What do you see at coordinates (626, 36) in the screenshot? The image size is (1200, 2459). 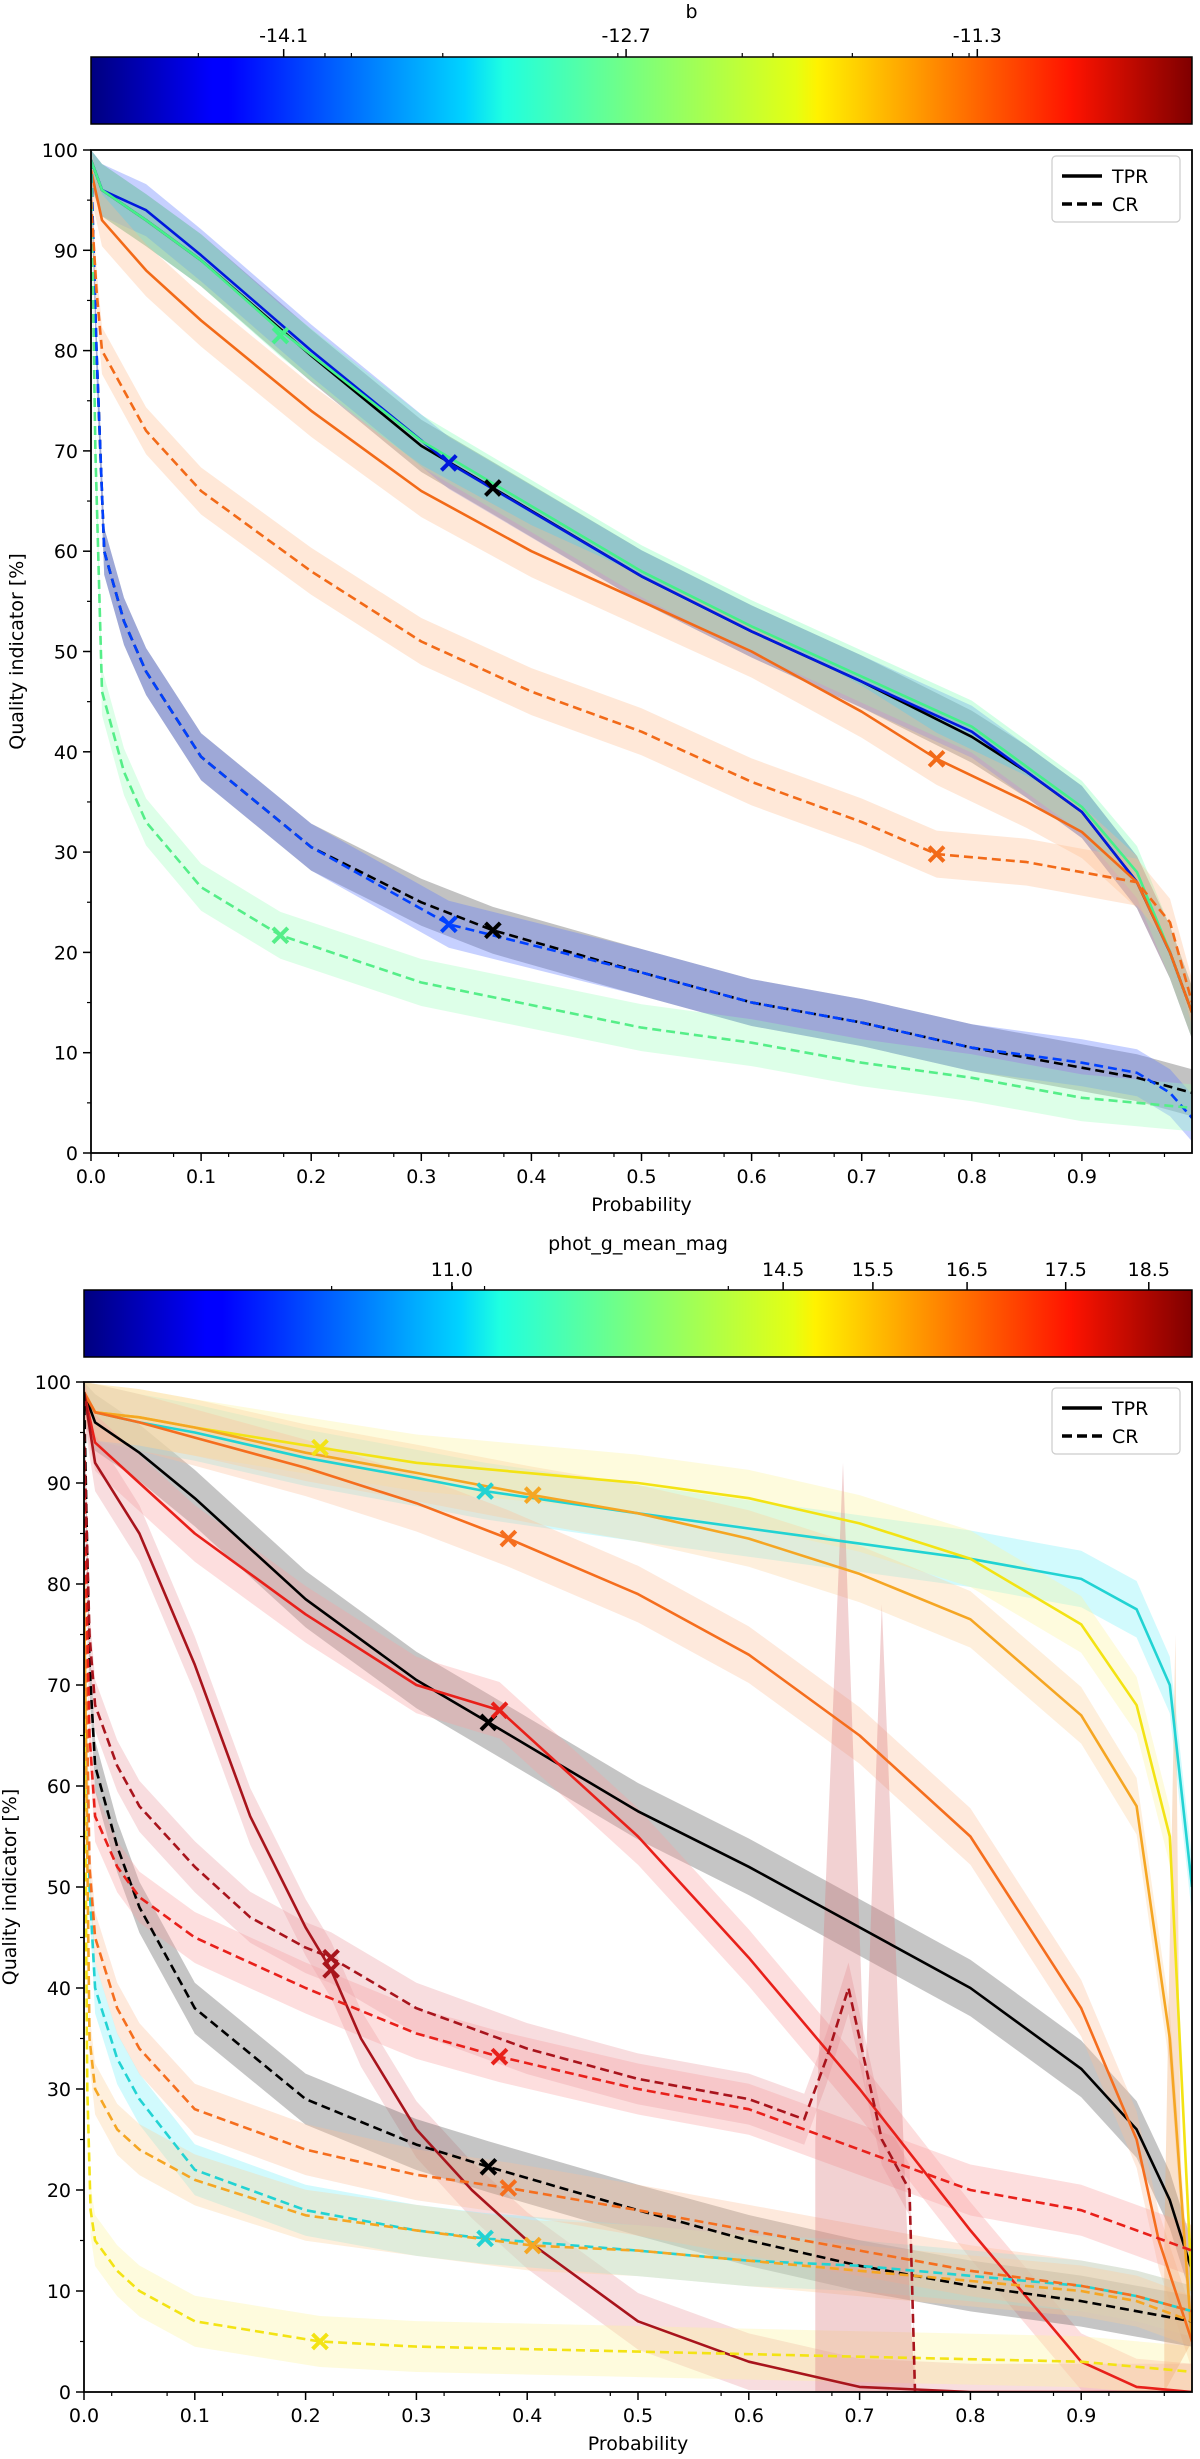 I see `colorbar-tick-label: -12.7` at bounding box center [626, 36].